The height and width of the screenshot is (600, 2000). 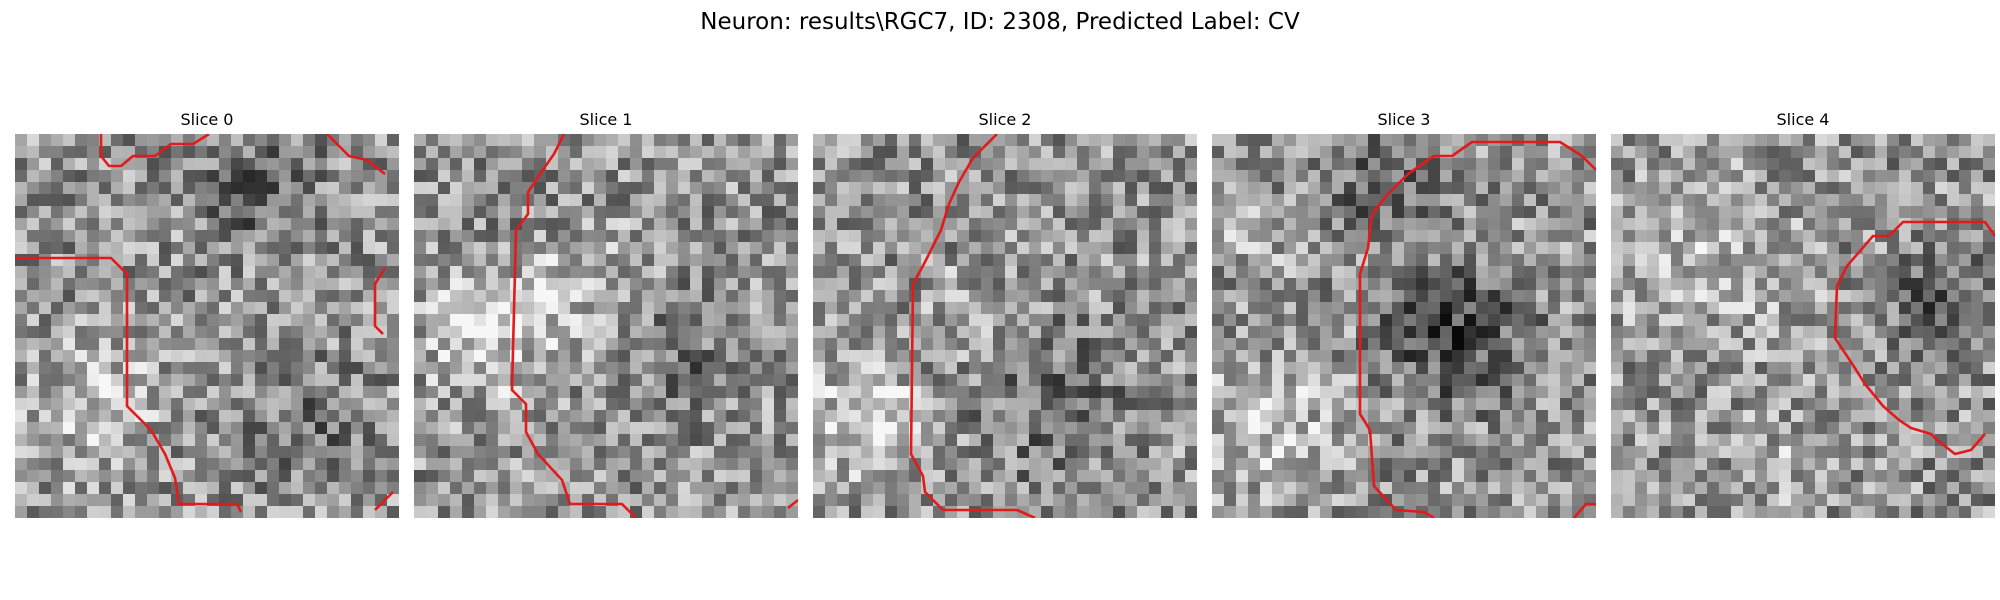 I want to click on slice-panel-2: Slice 2, so click(x=1005, y=313).